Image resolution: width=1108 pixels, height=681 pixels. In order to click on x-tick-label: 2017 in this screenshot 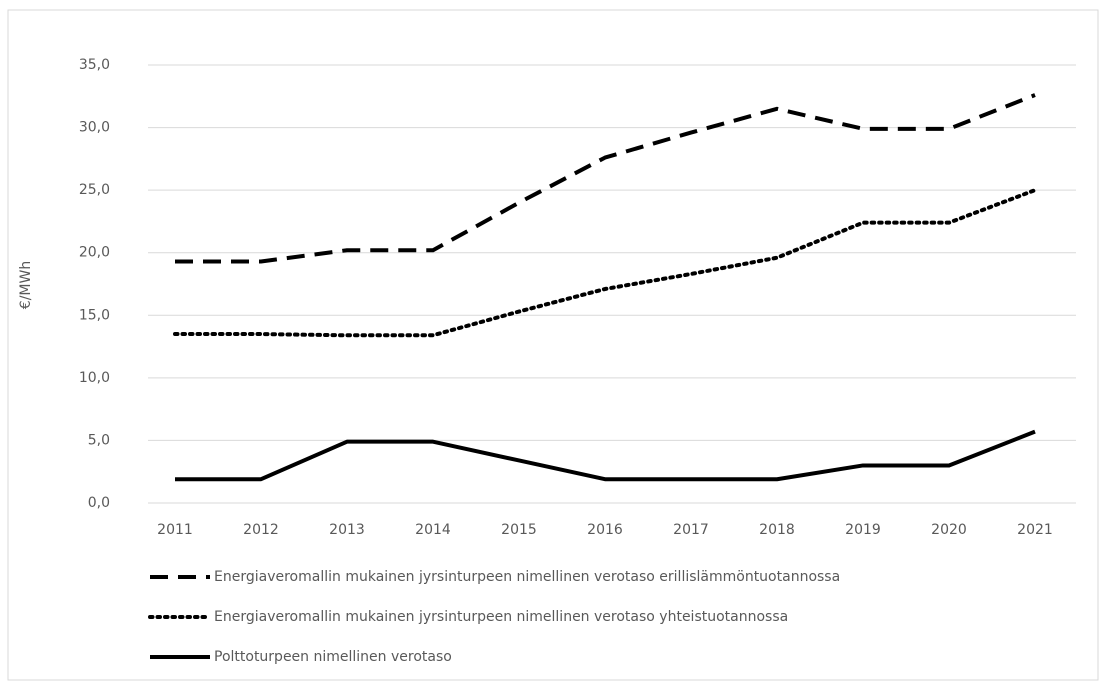, I will do `click(691, 530)`.